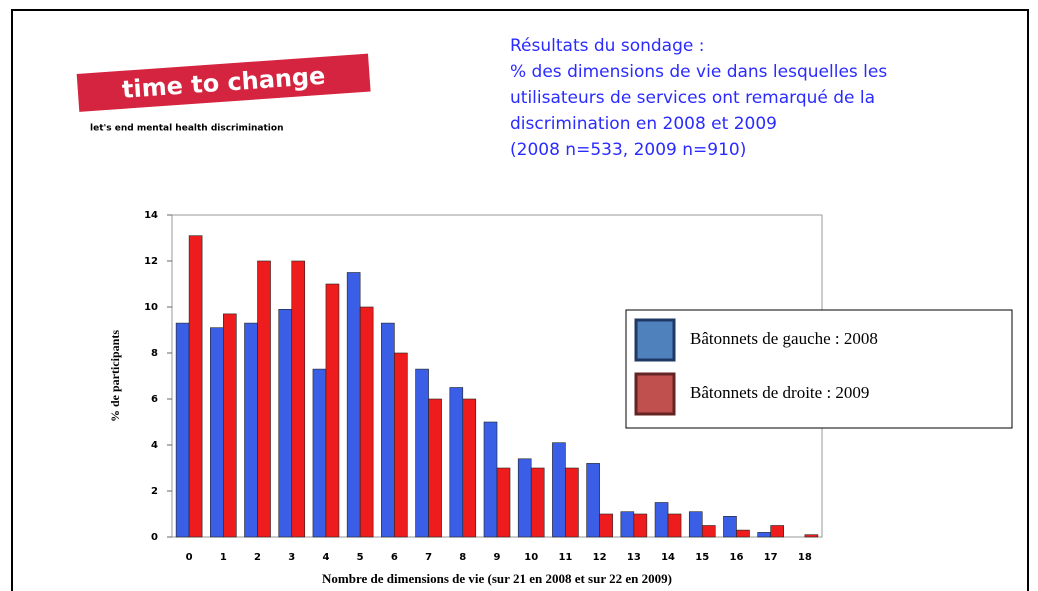 Image resolution: width=1038 pixels, height=591 pixels. Describe the element at coordinates (360, 557) in the screenshot. I see `x-tick-label: 5` at that location.